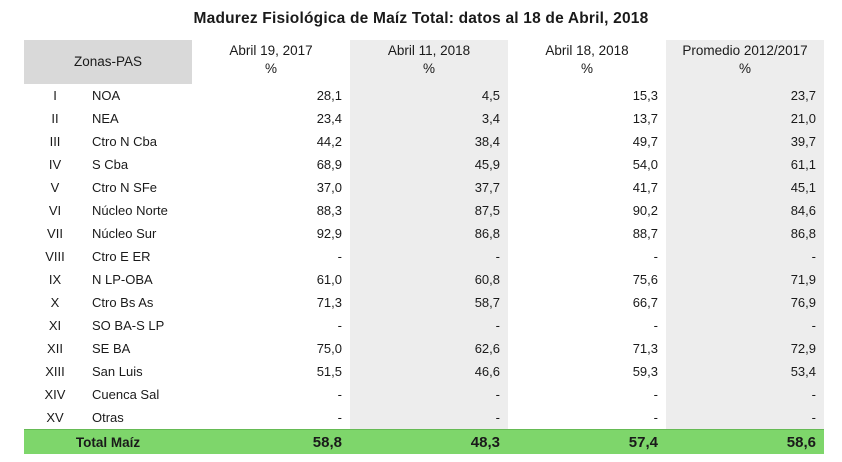 This screenshot has width=842, height=462. What do you see at coordinates (429, 118) in the screenshot?
I see `value-cell: 3,4` at bounding box center [429, 118].